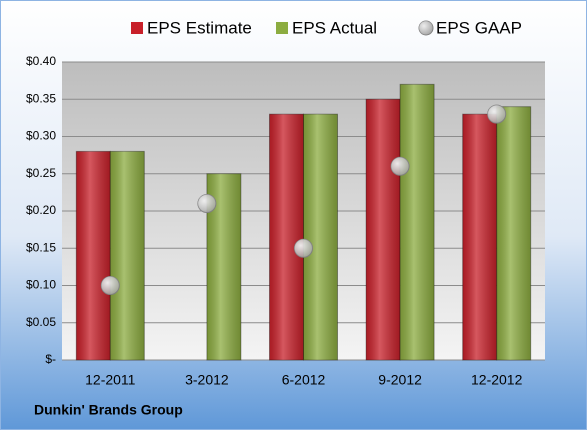  I want to click on y-tick-label: $-, so click(50, 359).